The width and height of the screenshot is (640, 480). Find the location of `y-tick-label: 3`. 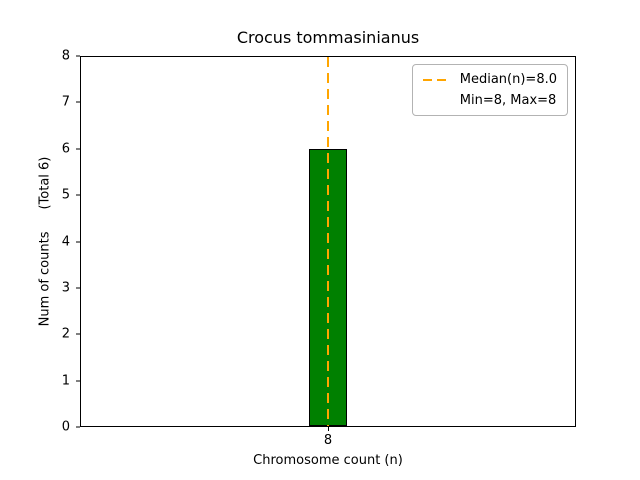

y-tick-label: 3 is located at coordinates (65, 288).